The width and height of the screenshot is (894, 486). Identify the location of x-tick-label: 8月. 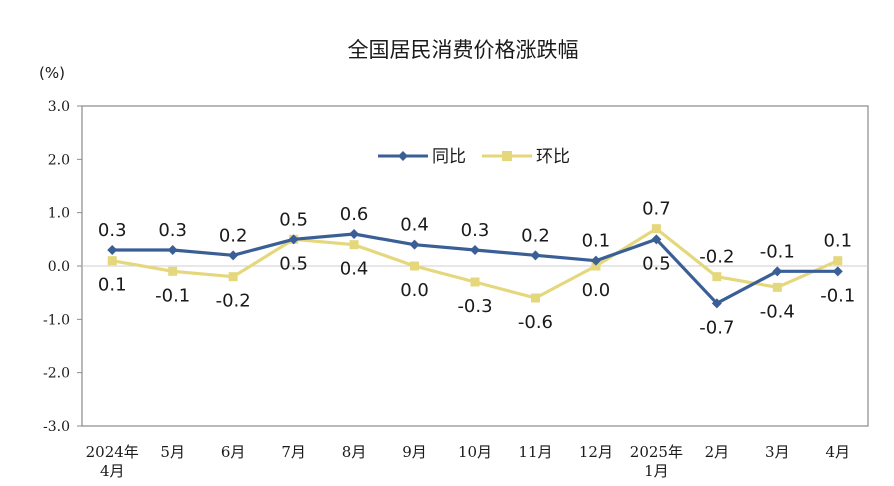
(354, 452).